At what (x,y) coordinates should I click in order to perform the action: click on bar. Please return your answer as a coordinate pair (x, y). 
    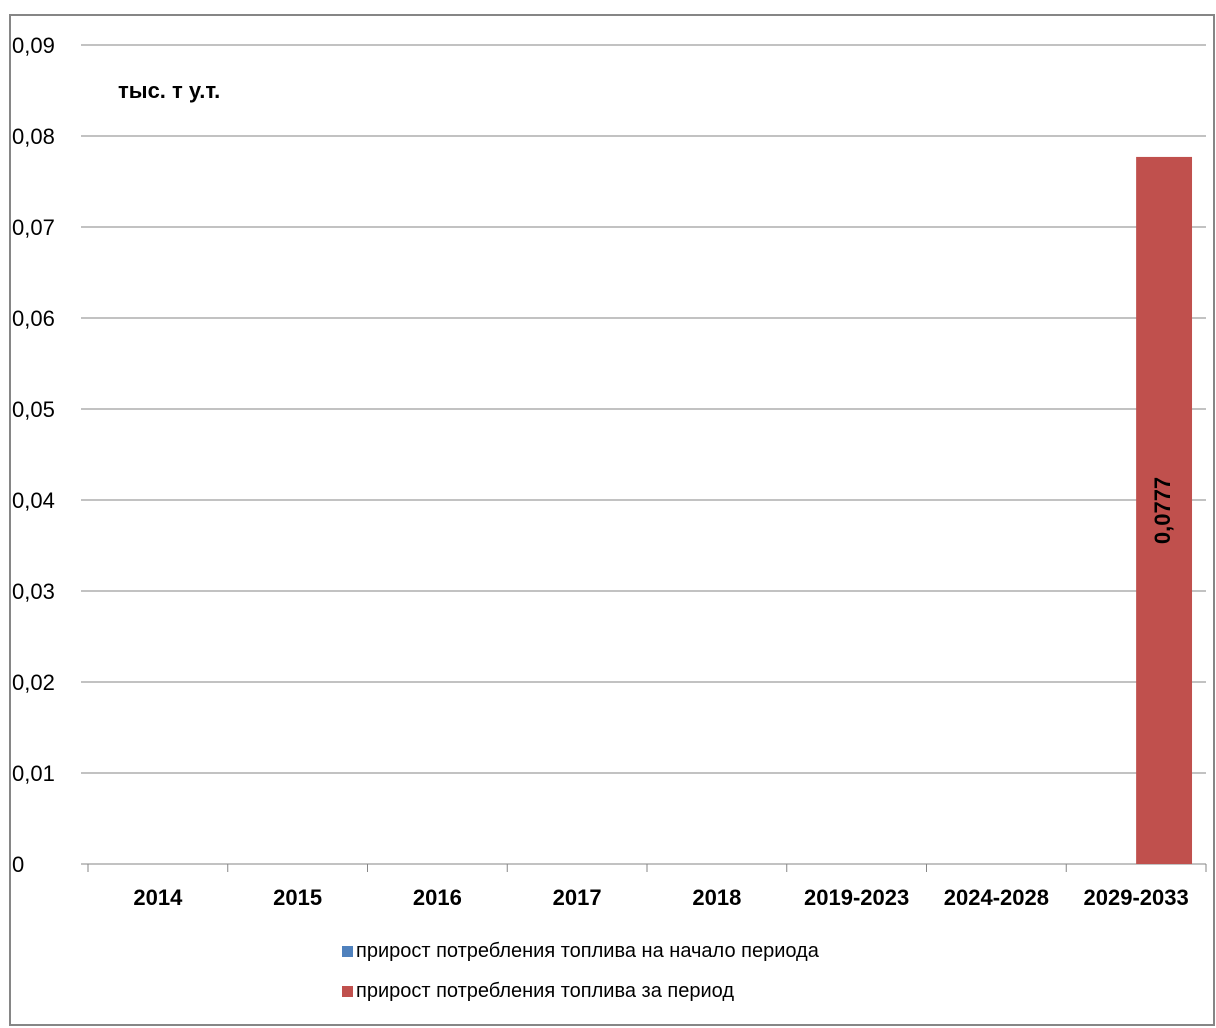
    Looking at the image, I should click on (1164, 510).